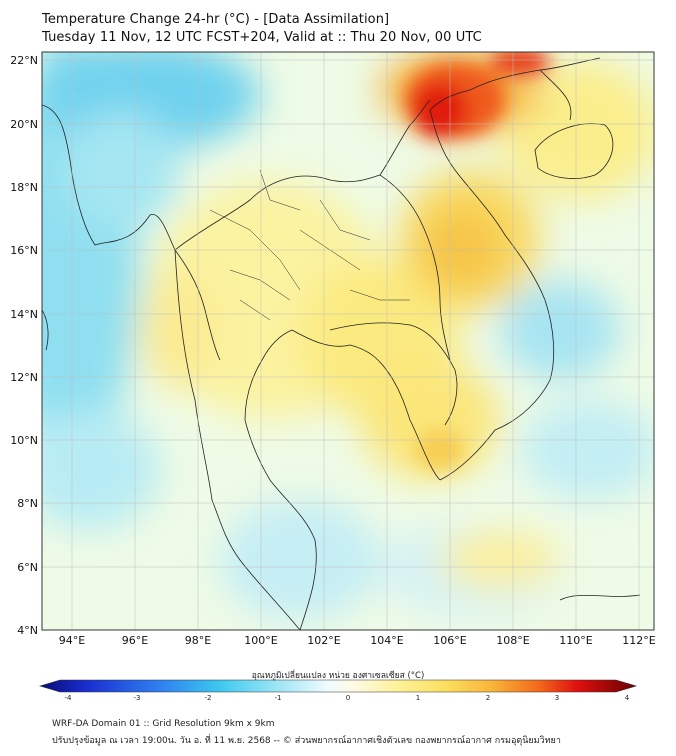 The width and height of the screenshot is (676, 756). Describe the element at coordinates (101, 470) in the screenshot. I see `cool-andaman-south` at that location.